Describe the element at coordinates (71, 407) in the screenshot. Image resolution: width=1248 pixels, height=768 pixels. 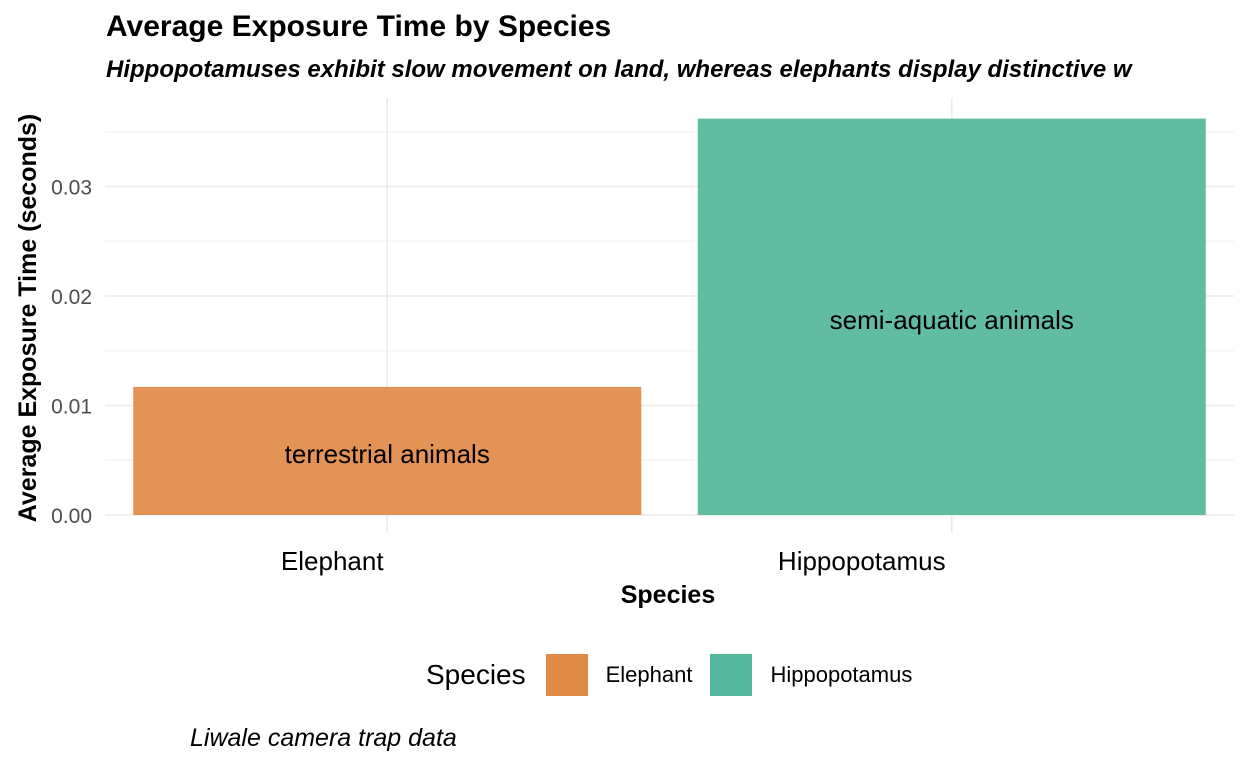
I see `y-tick-label: 0.01` at that location.